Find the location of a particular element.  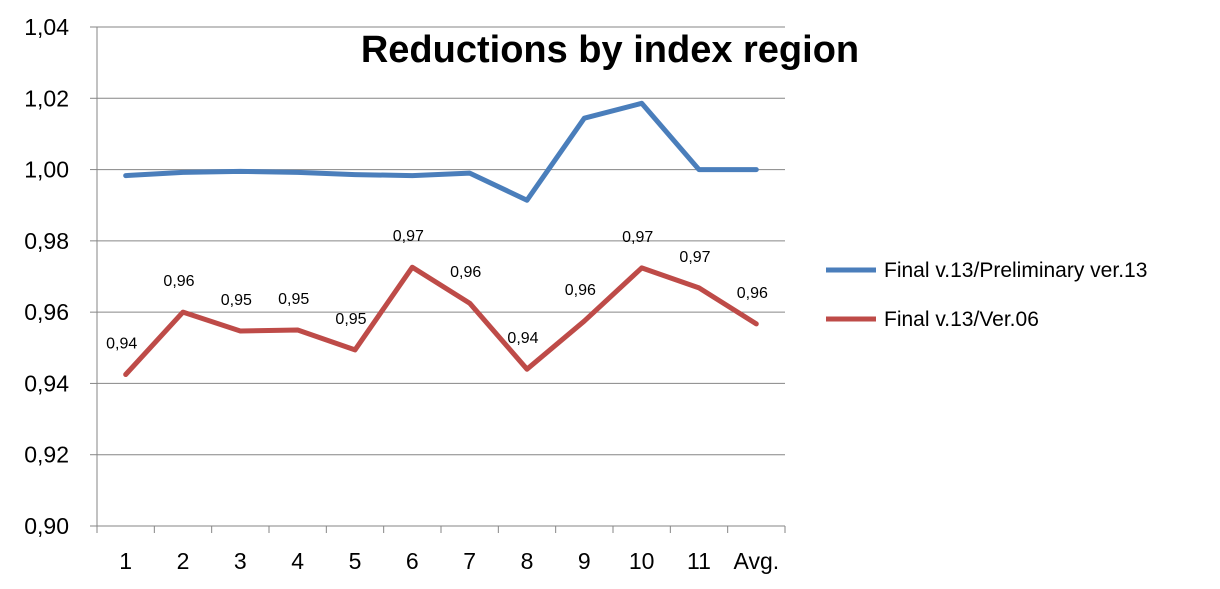

x-tick-label: 9 is located at coordinates (584, 561).